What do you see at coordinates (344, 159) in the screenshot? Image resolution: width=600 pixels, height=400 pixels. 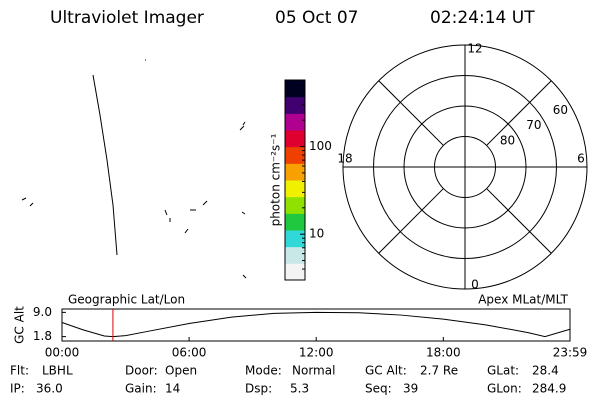 I see `polar-clock-label: 18` at bounding box center [344, 159].